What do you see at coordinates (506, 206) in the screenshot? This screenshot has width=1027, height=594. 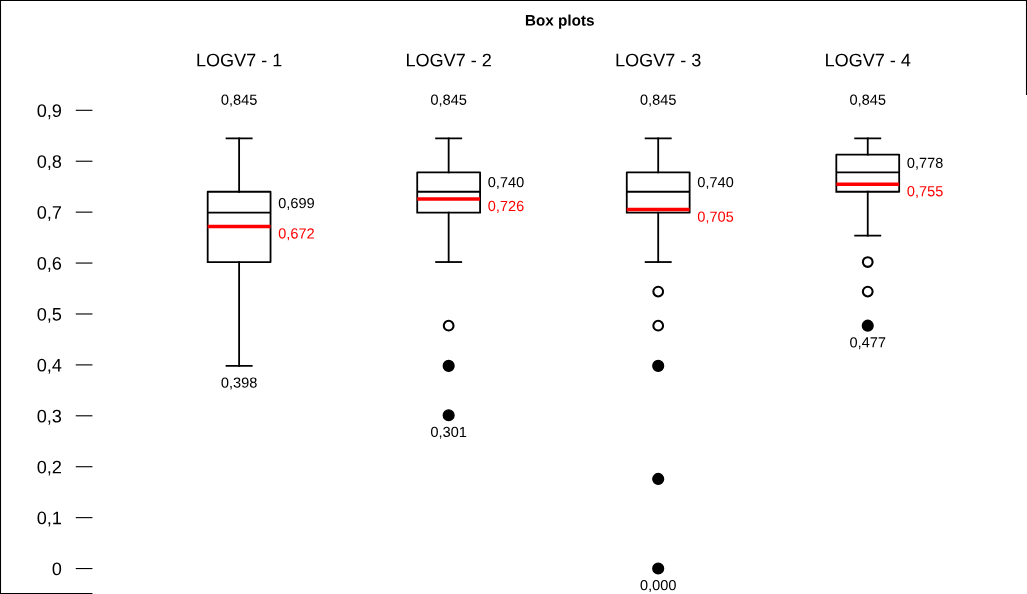 I see `annotation: 0,726` at bounding box center [506, 206].